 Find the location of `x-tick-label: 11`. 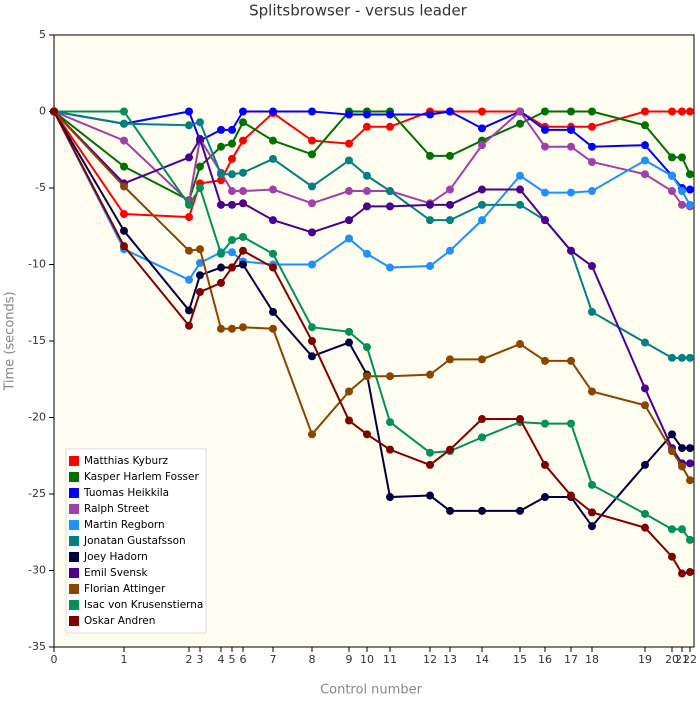

x-tick-label: 11 is located at coordinates (390, 659).